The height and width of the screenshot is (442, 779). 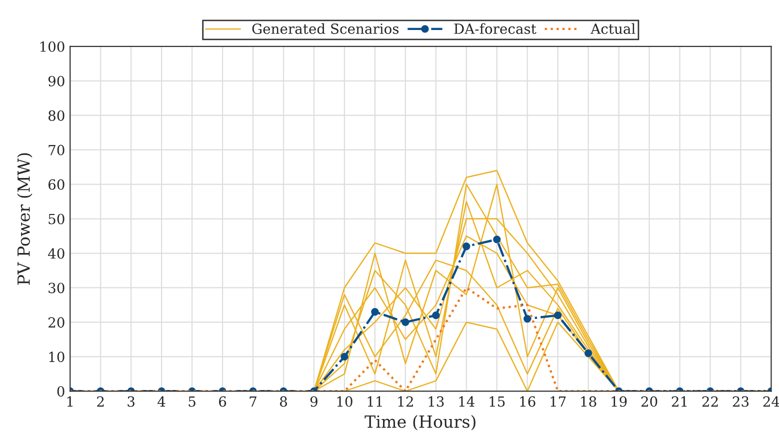 I want to click on y-tick-label: 20, so click(x=56, y=322).